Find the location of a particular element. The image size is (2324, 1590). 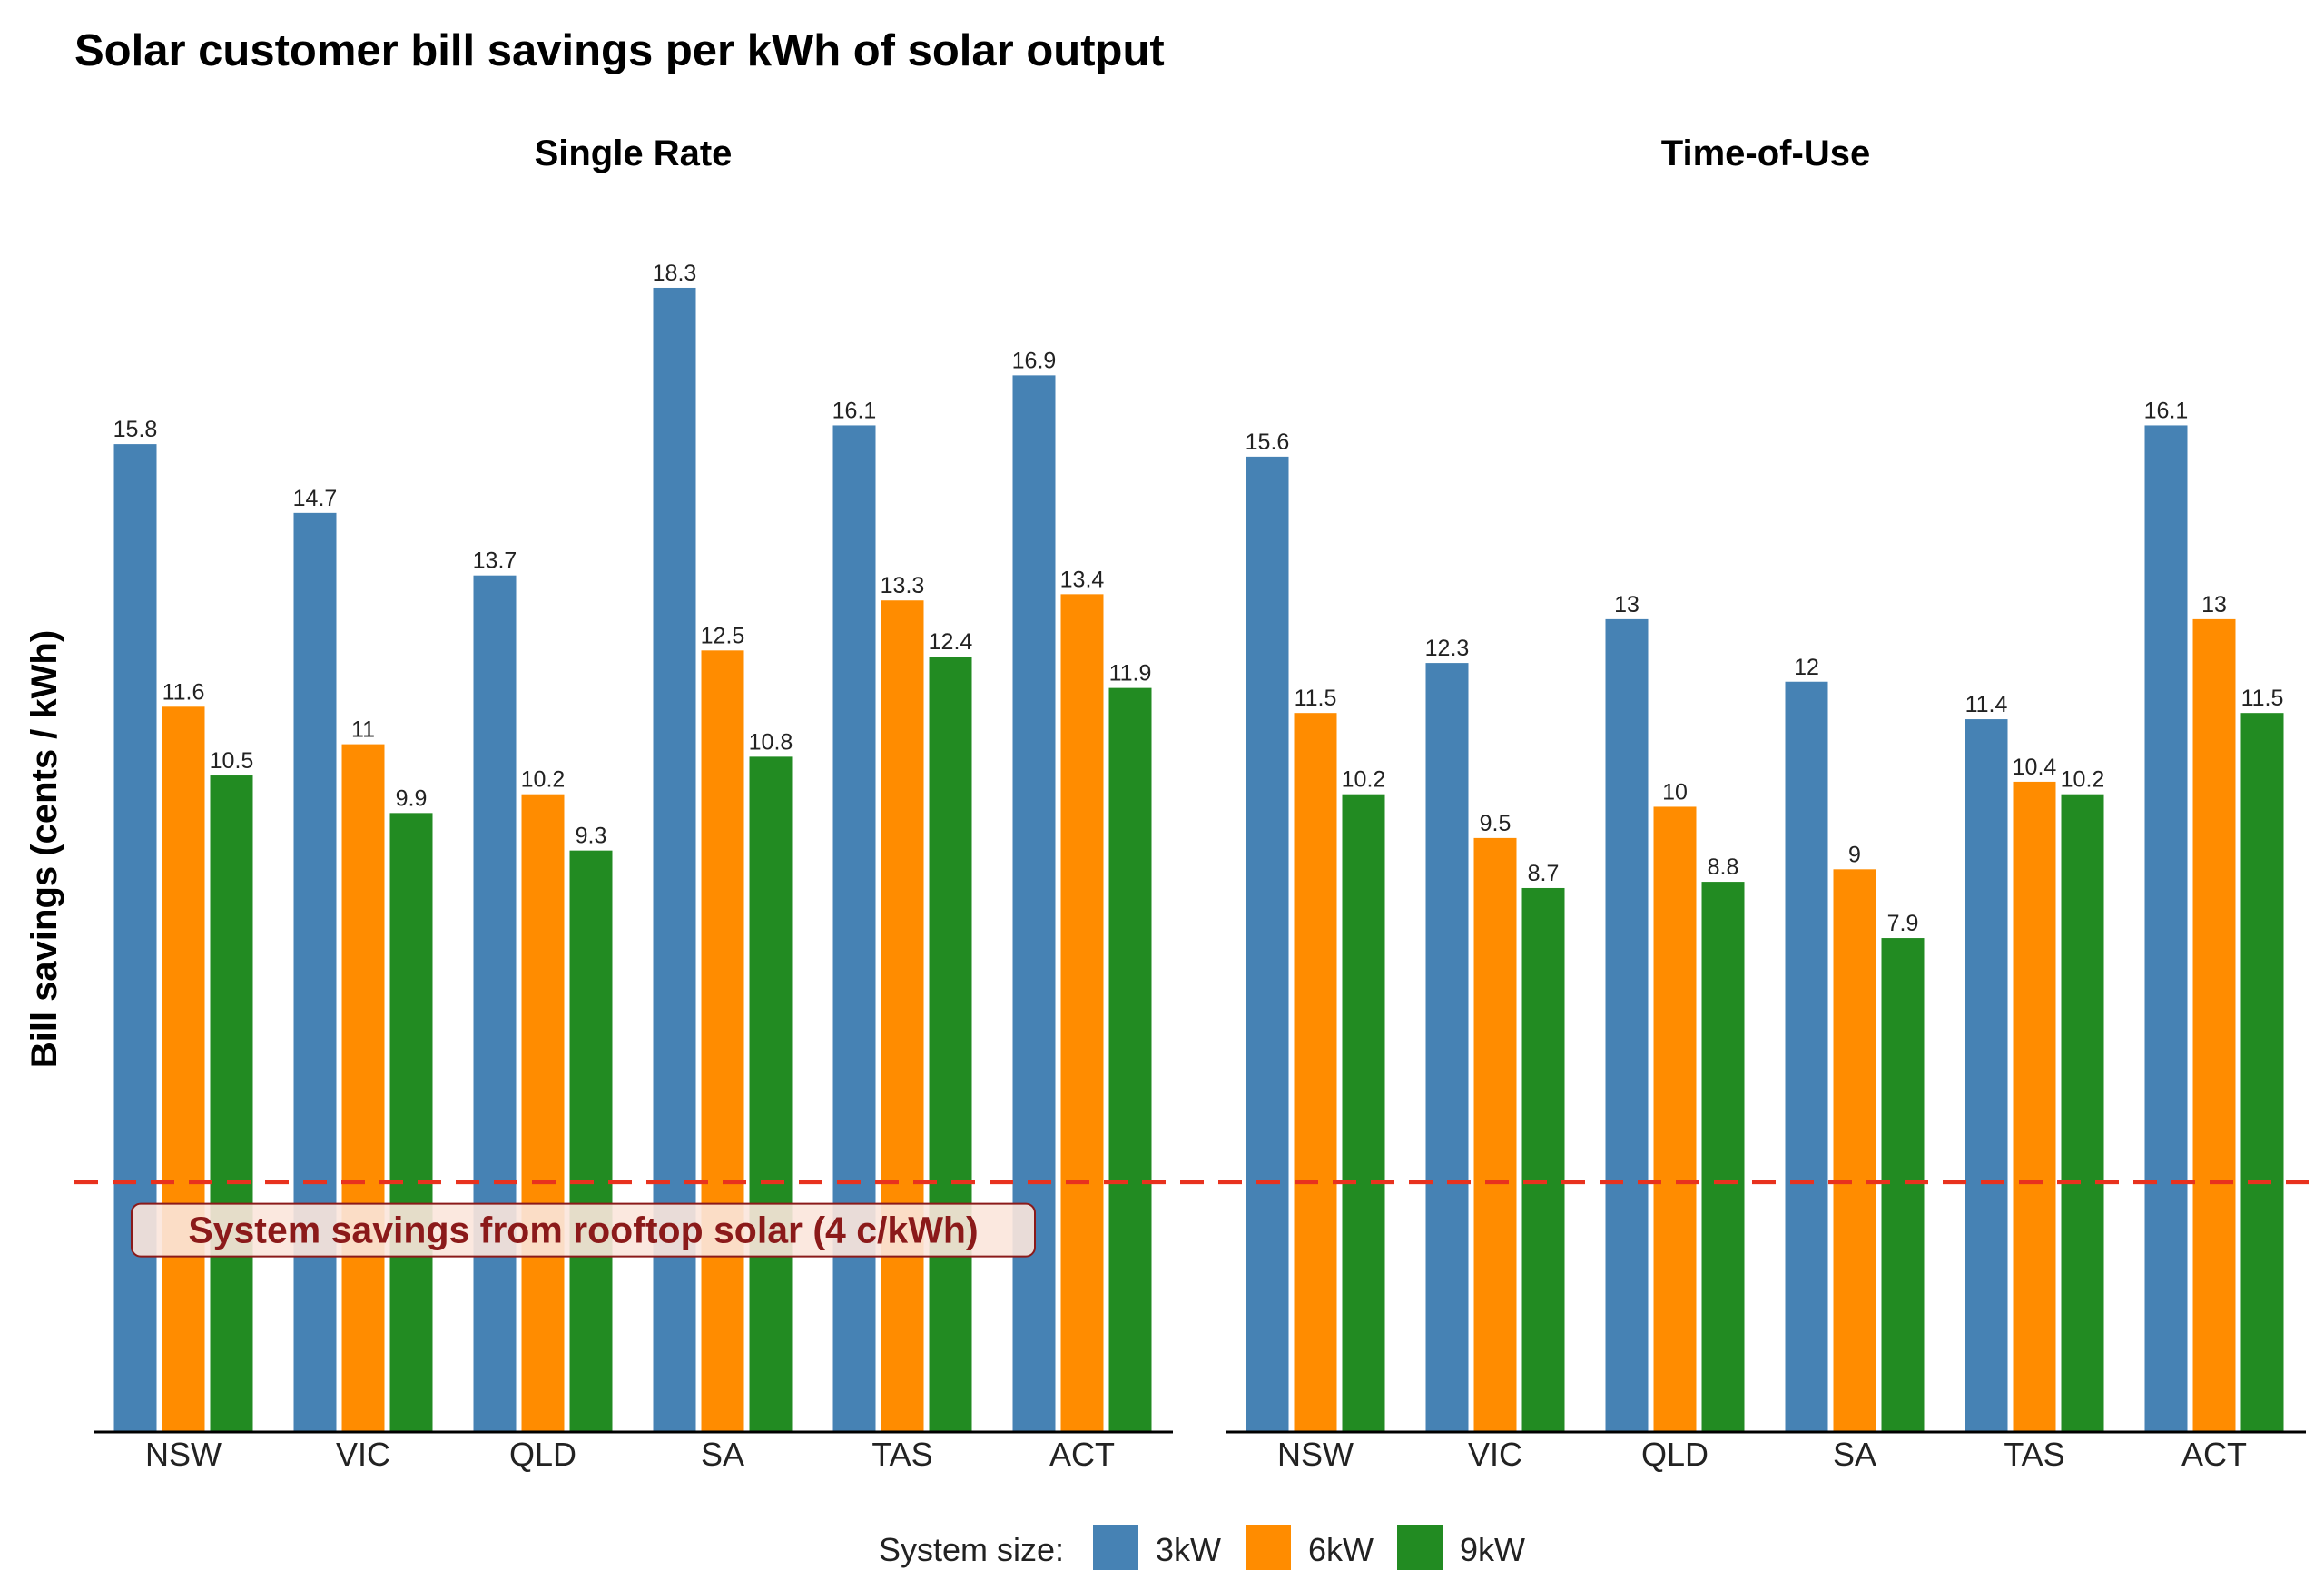

data-label: 15.8 is located at coordinates (135, 429).